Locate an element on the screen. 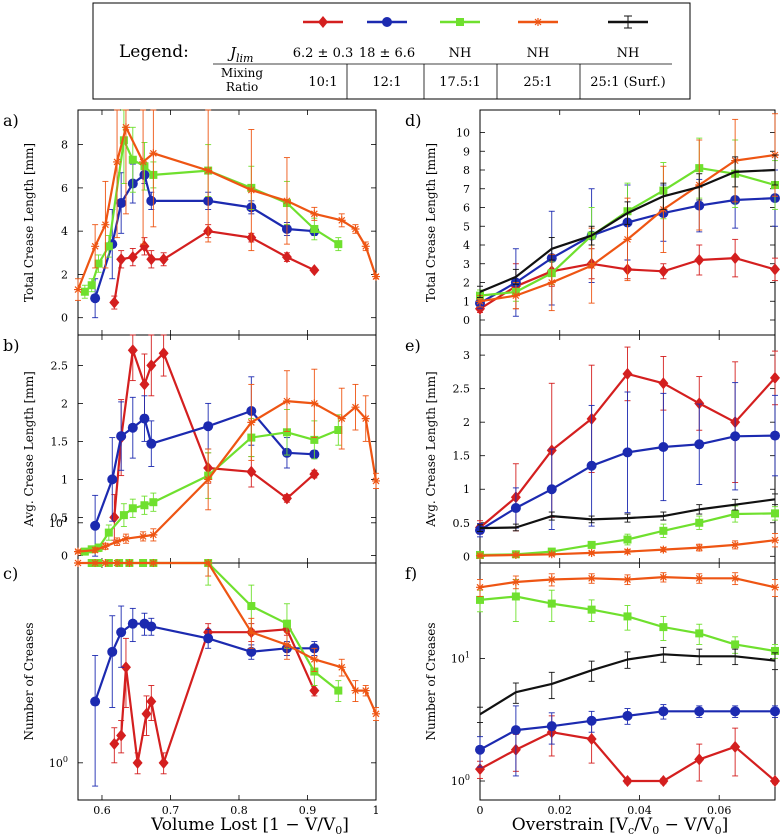 This screenshot has height=839, width=782. legend-mix-value: 12:1 is located at coordinates (386, 82).